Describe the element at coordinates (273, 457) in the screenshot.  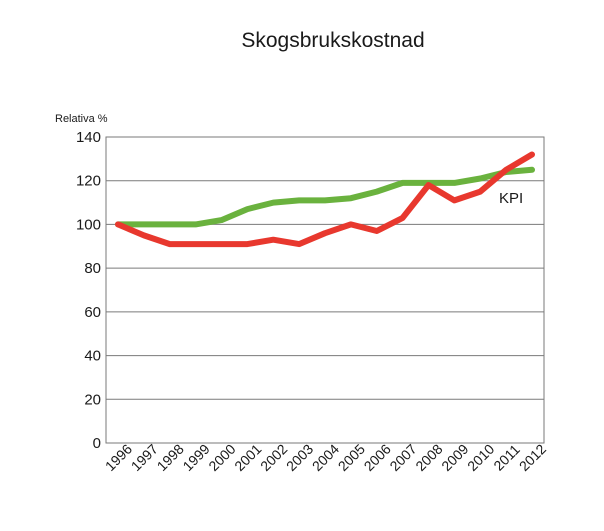
I see `x-tick-label: 2002` at that location.